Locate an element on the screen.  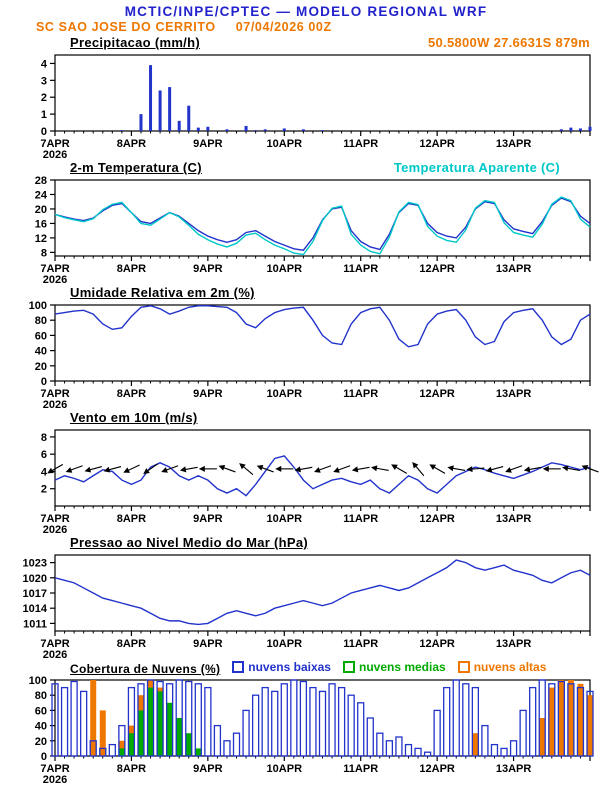
chart-title-humidity: Umidade Relativa em 2m (%) is located at coordinates (162, 292).